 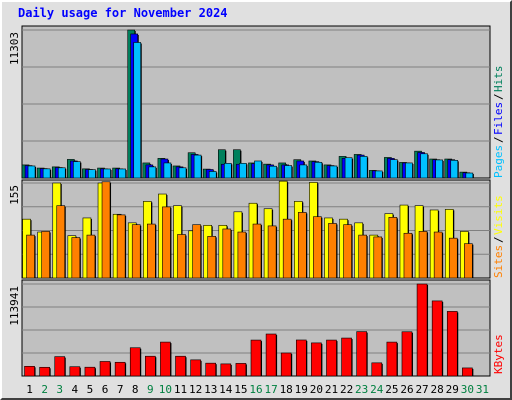 I want to click on day-label: 2, so click(x=44, y=389).